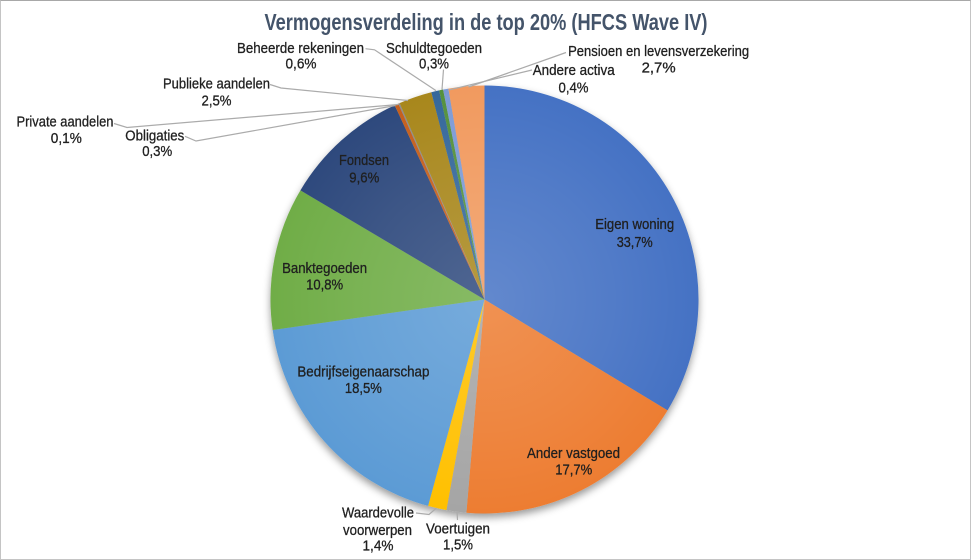 The image size is (971, 560). What do you see at coordinates (635, 242) in the screenshot?
I see `svg-text: 33,7%` at bounding box center [635, 242].